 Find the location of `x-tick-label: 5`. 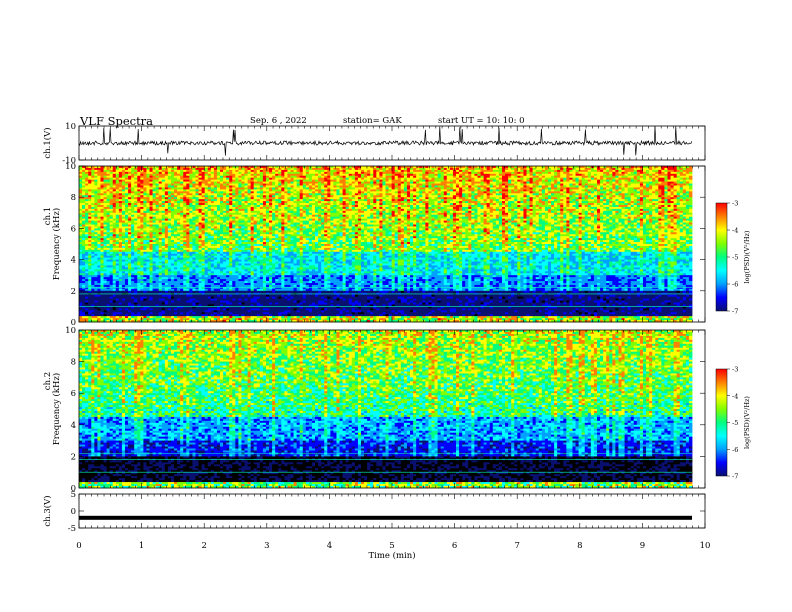

x-tick-label: 5 is located at coordinates (391, 546).